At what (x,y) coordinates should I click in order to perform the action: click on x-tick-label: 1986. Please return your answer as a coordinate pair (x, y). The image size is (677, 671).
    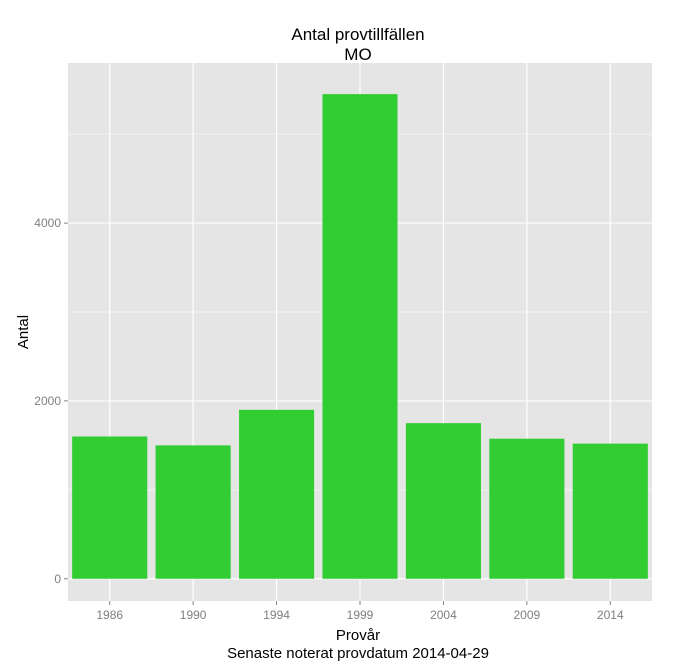
    Looking at the image, I should click on (109, 615).